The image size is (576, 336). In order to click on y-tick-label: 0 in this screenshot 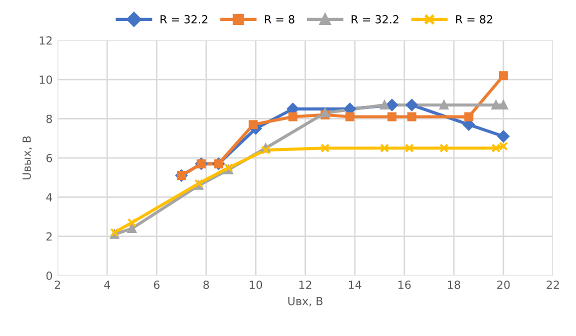, I will do `click(49, 275)`.